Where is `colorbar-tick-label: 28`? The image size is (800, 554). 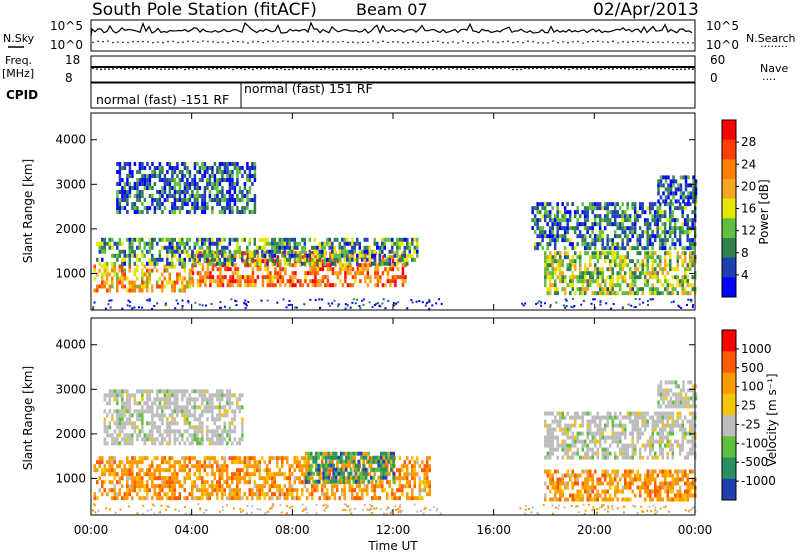 colorbar-tick-label: 28 is located at coordinates (748, 142).